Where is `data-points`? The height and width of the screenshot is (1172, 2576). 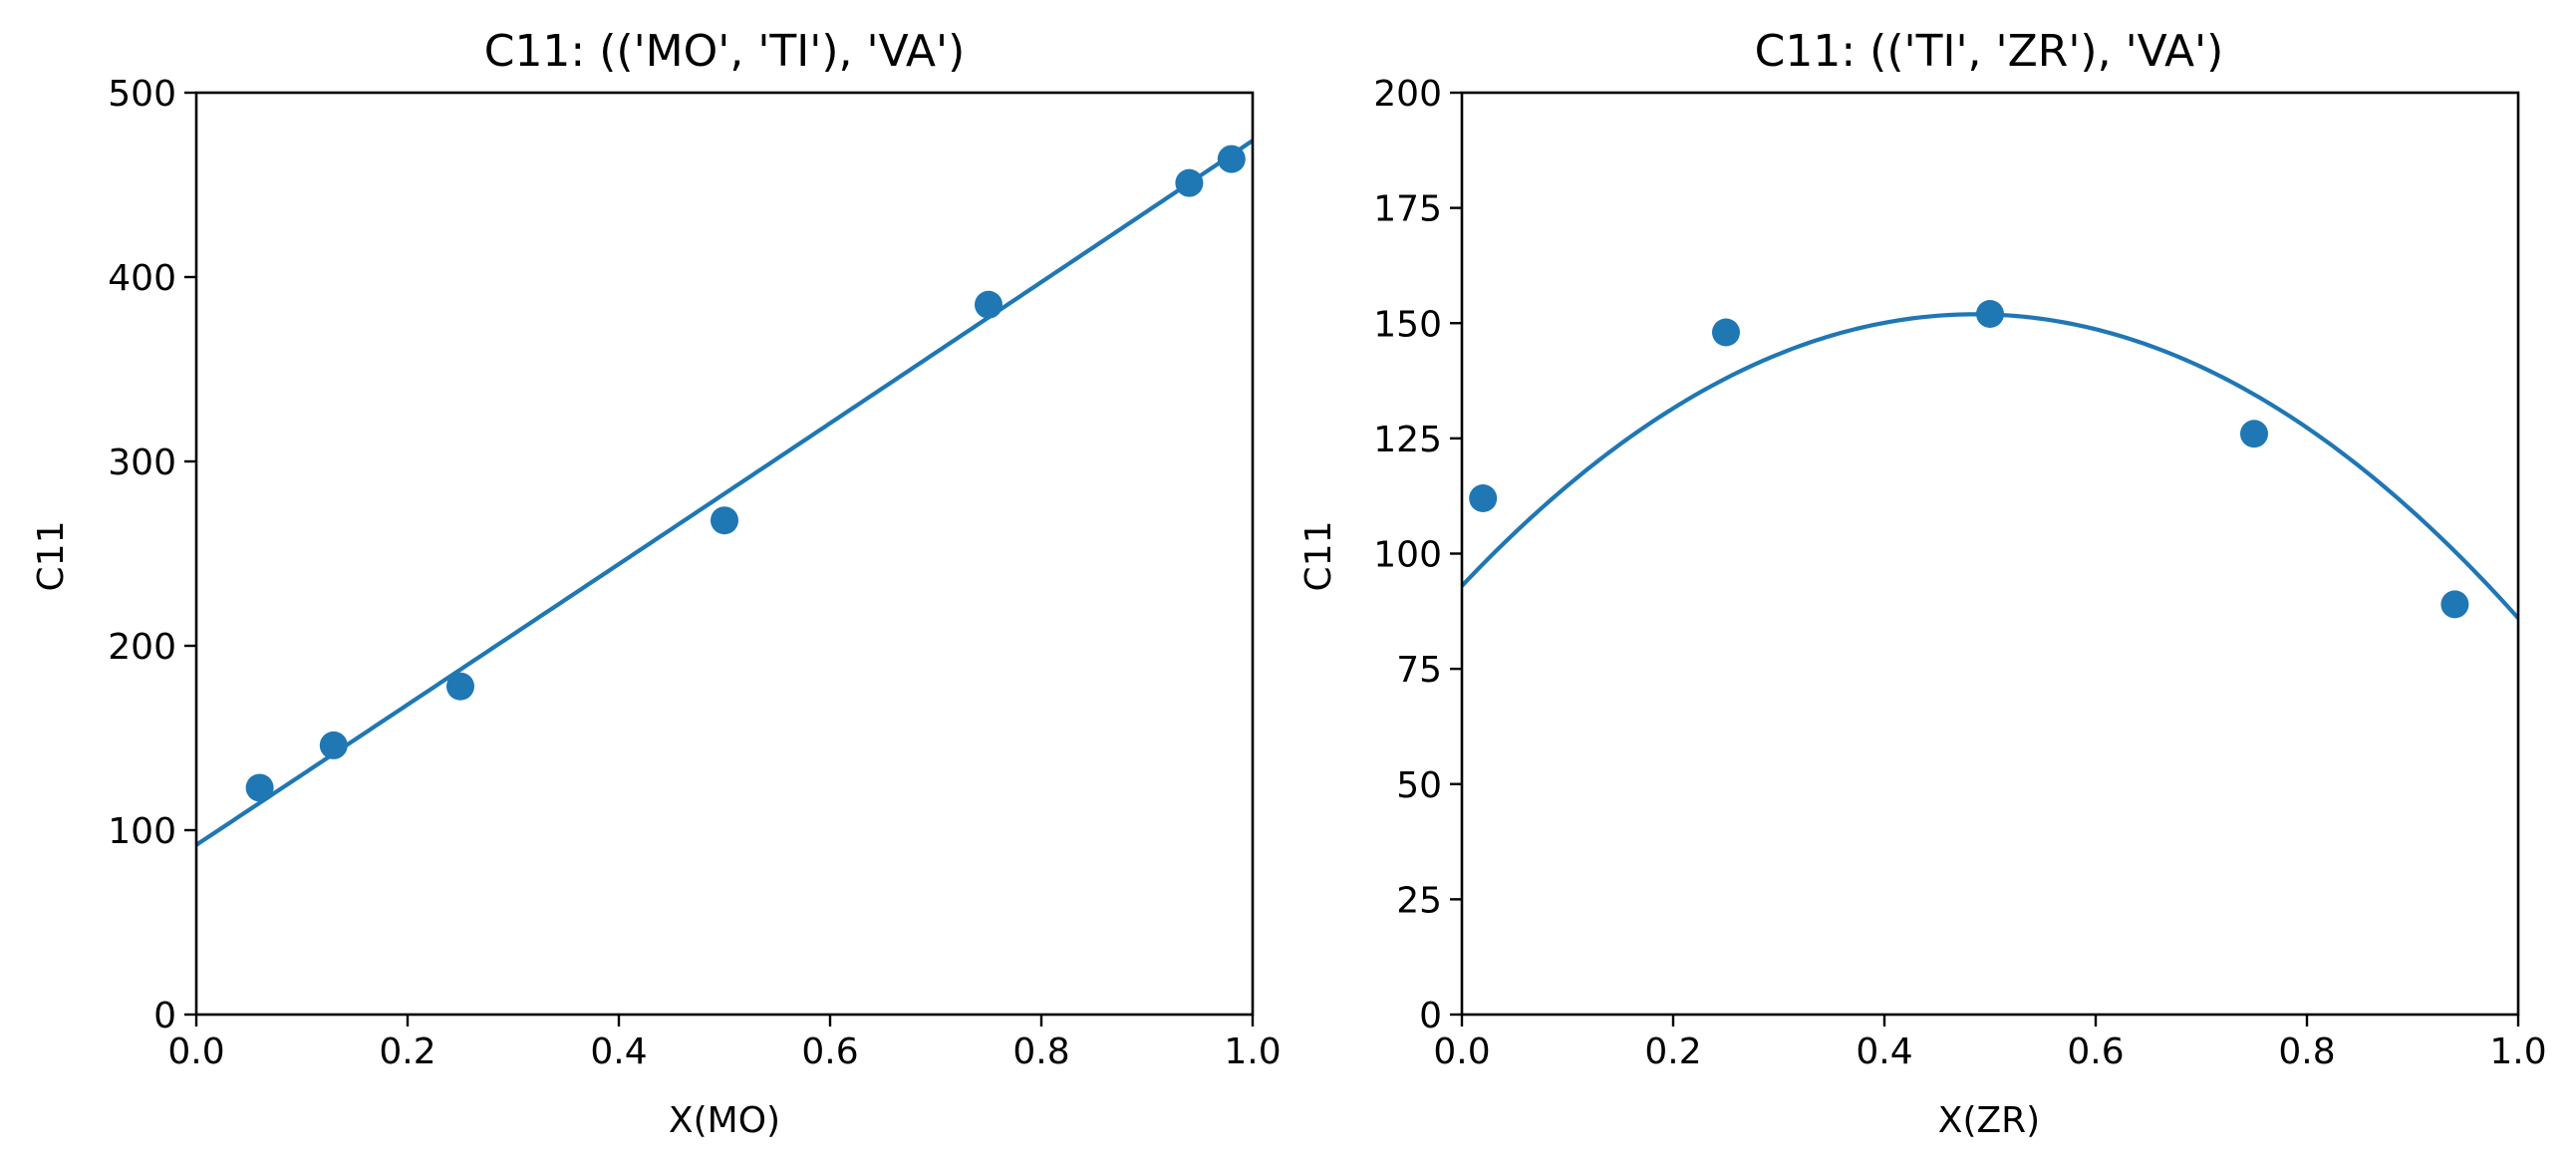
data-points is located at coordinates (1969, 459).